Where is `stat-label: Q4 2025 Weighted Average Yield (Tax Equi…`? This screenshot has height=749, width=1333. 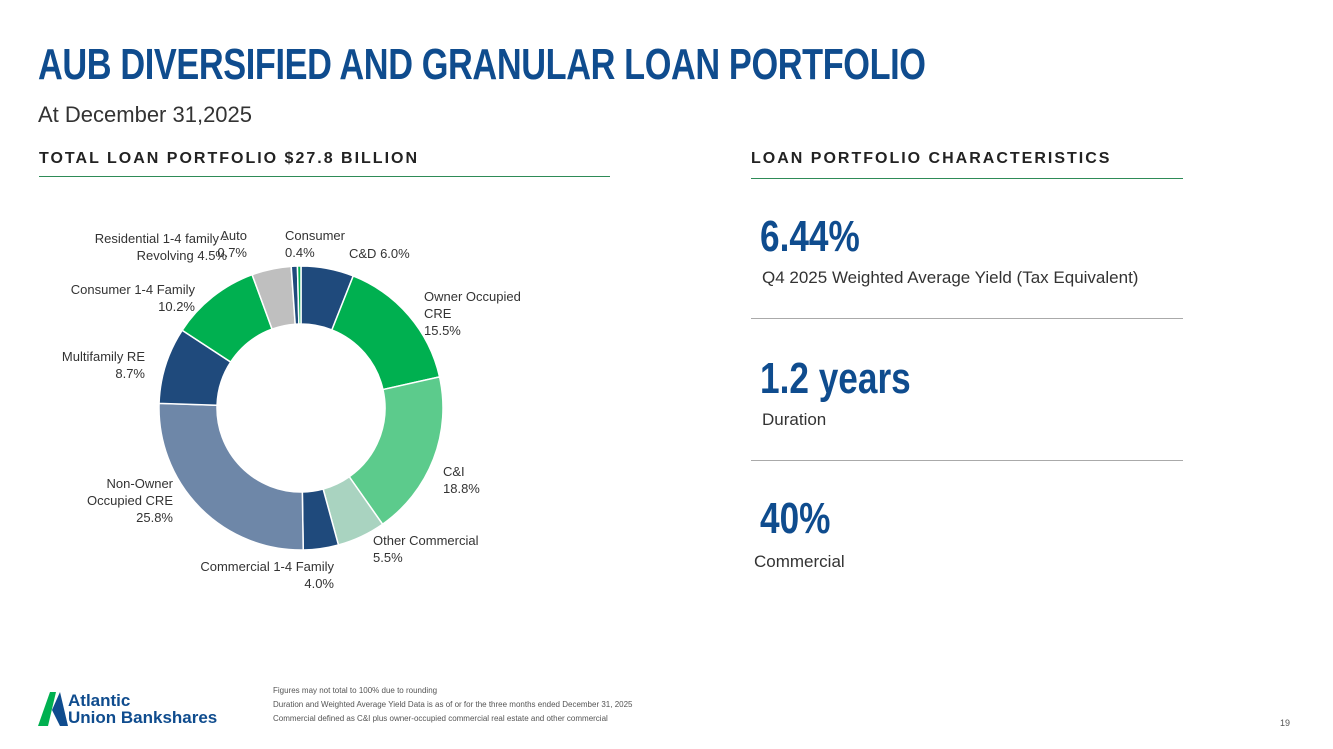
stat-label: Q4 2025 Weighted Average Yield (Tax Equi… is located at coordinates (950, 277).